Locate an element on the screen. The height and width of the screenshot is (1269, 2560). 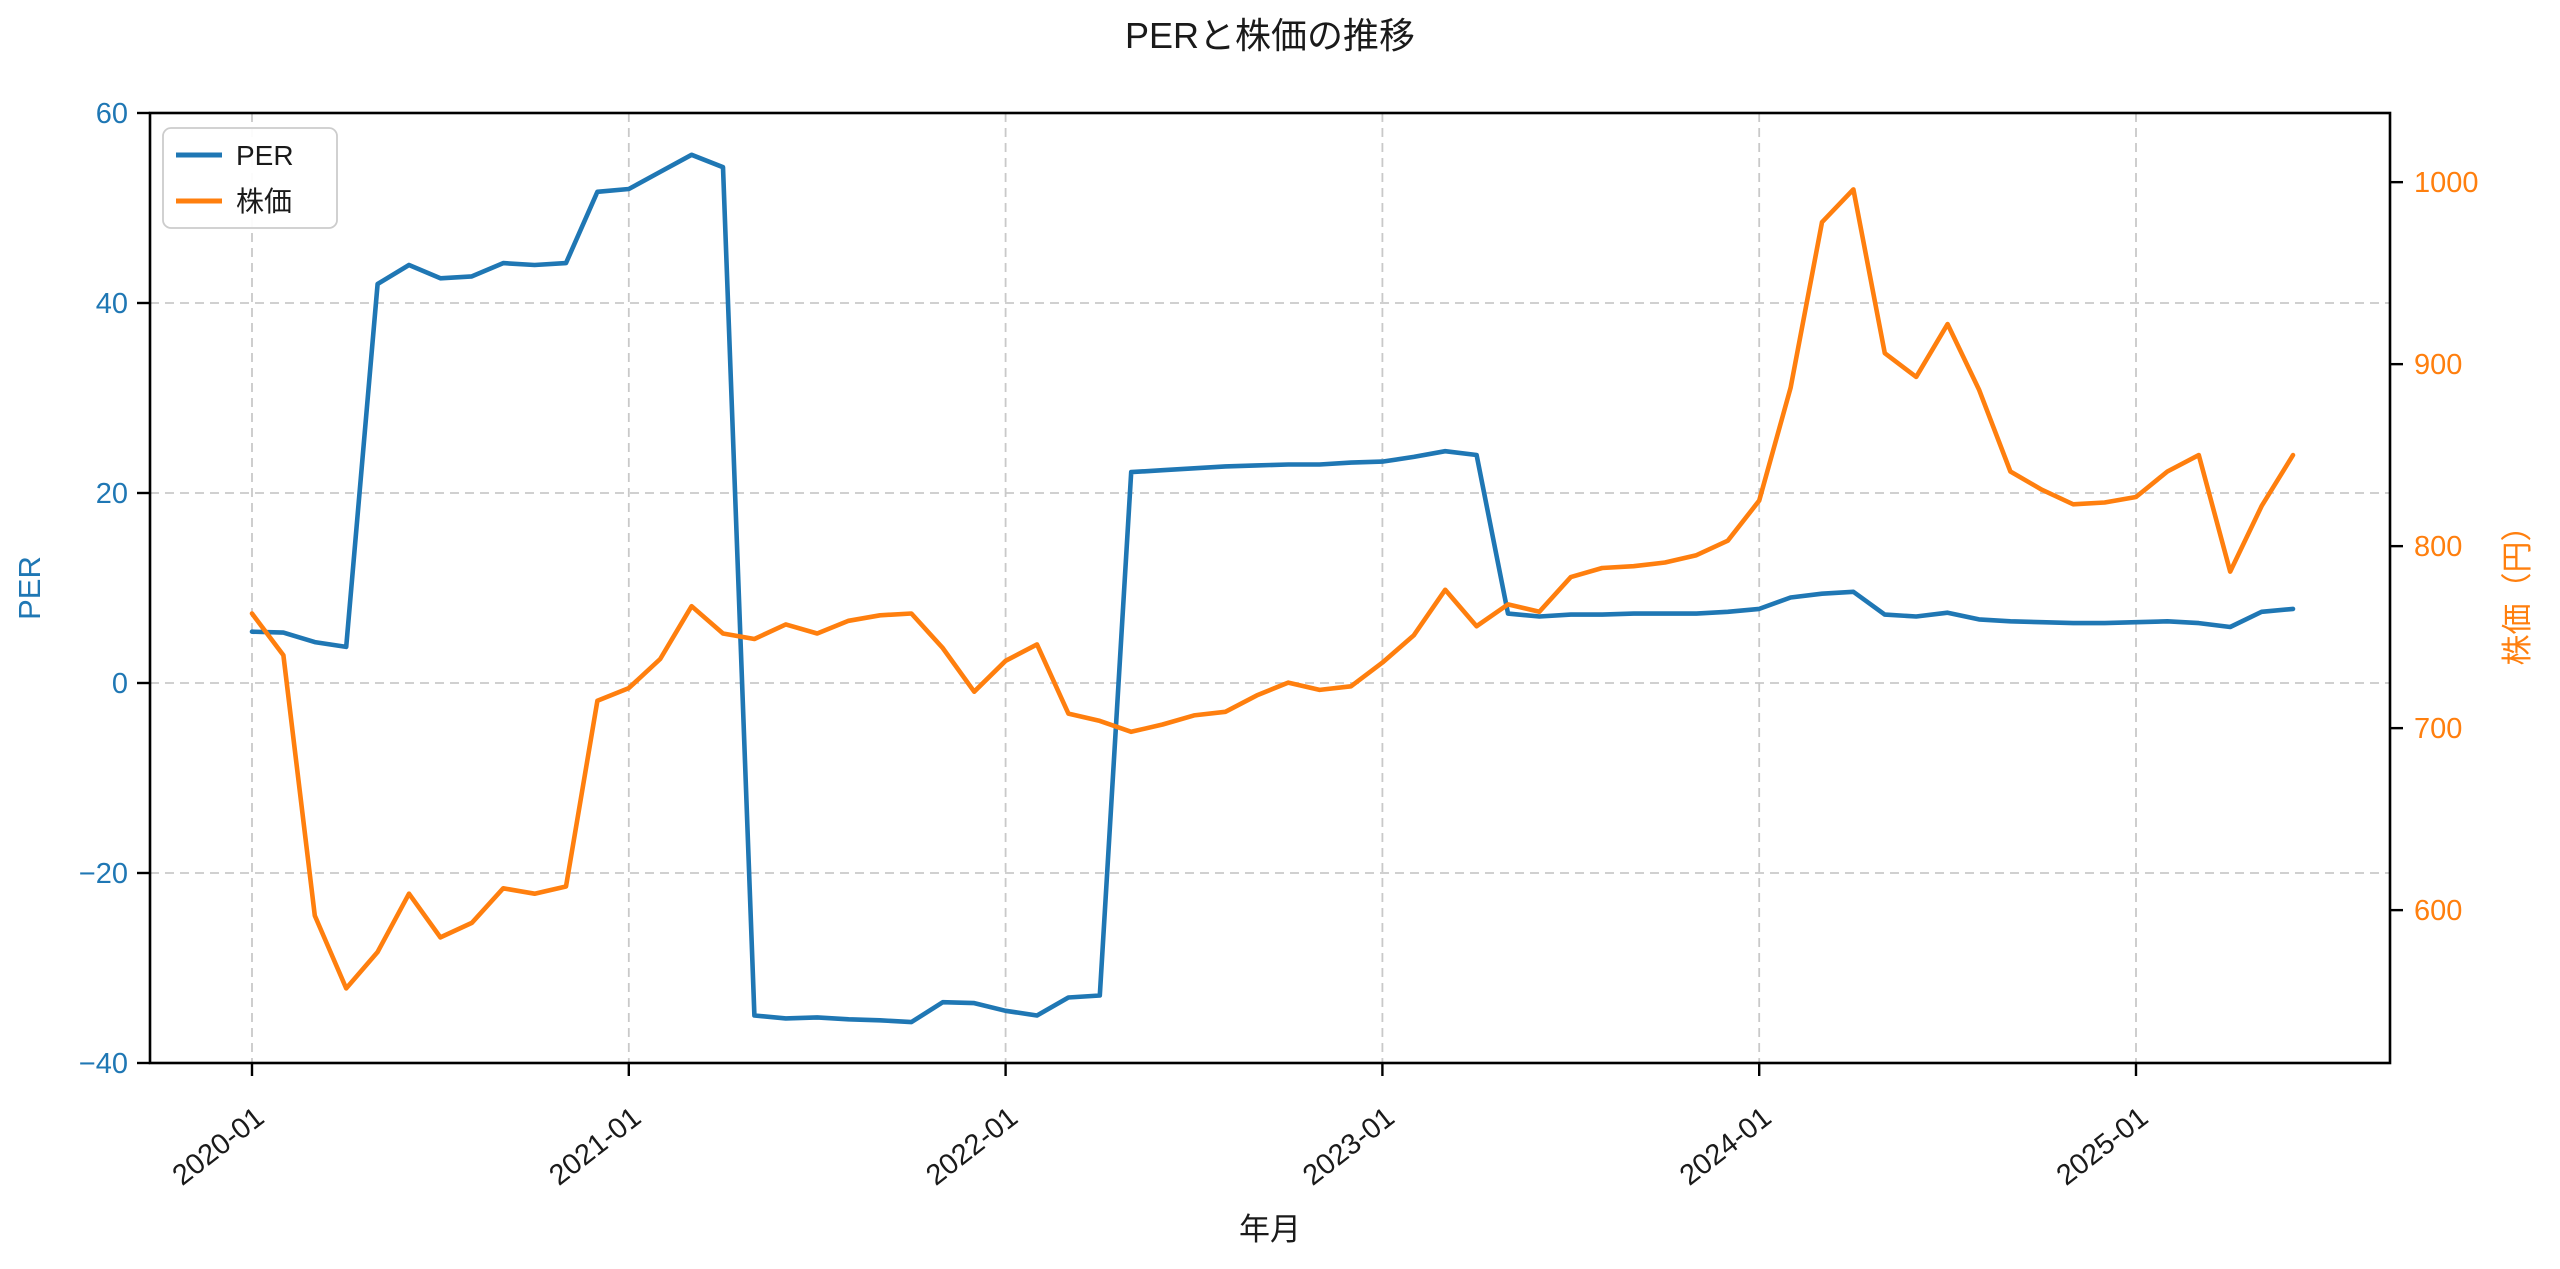
y-right-axis-label: 株価（円） is located at coordinates (2517, 588).